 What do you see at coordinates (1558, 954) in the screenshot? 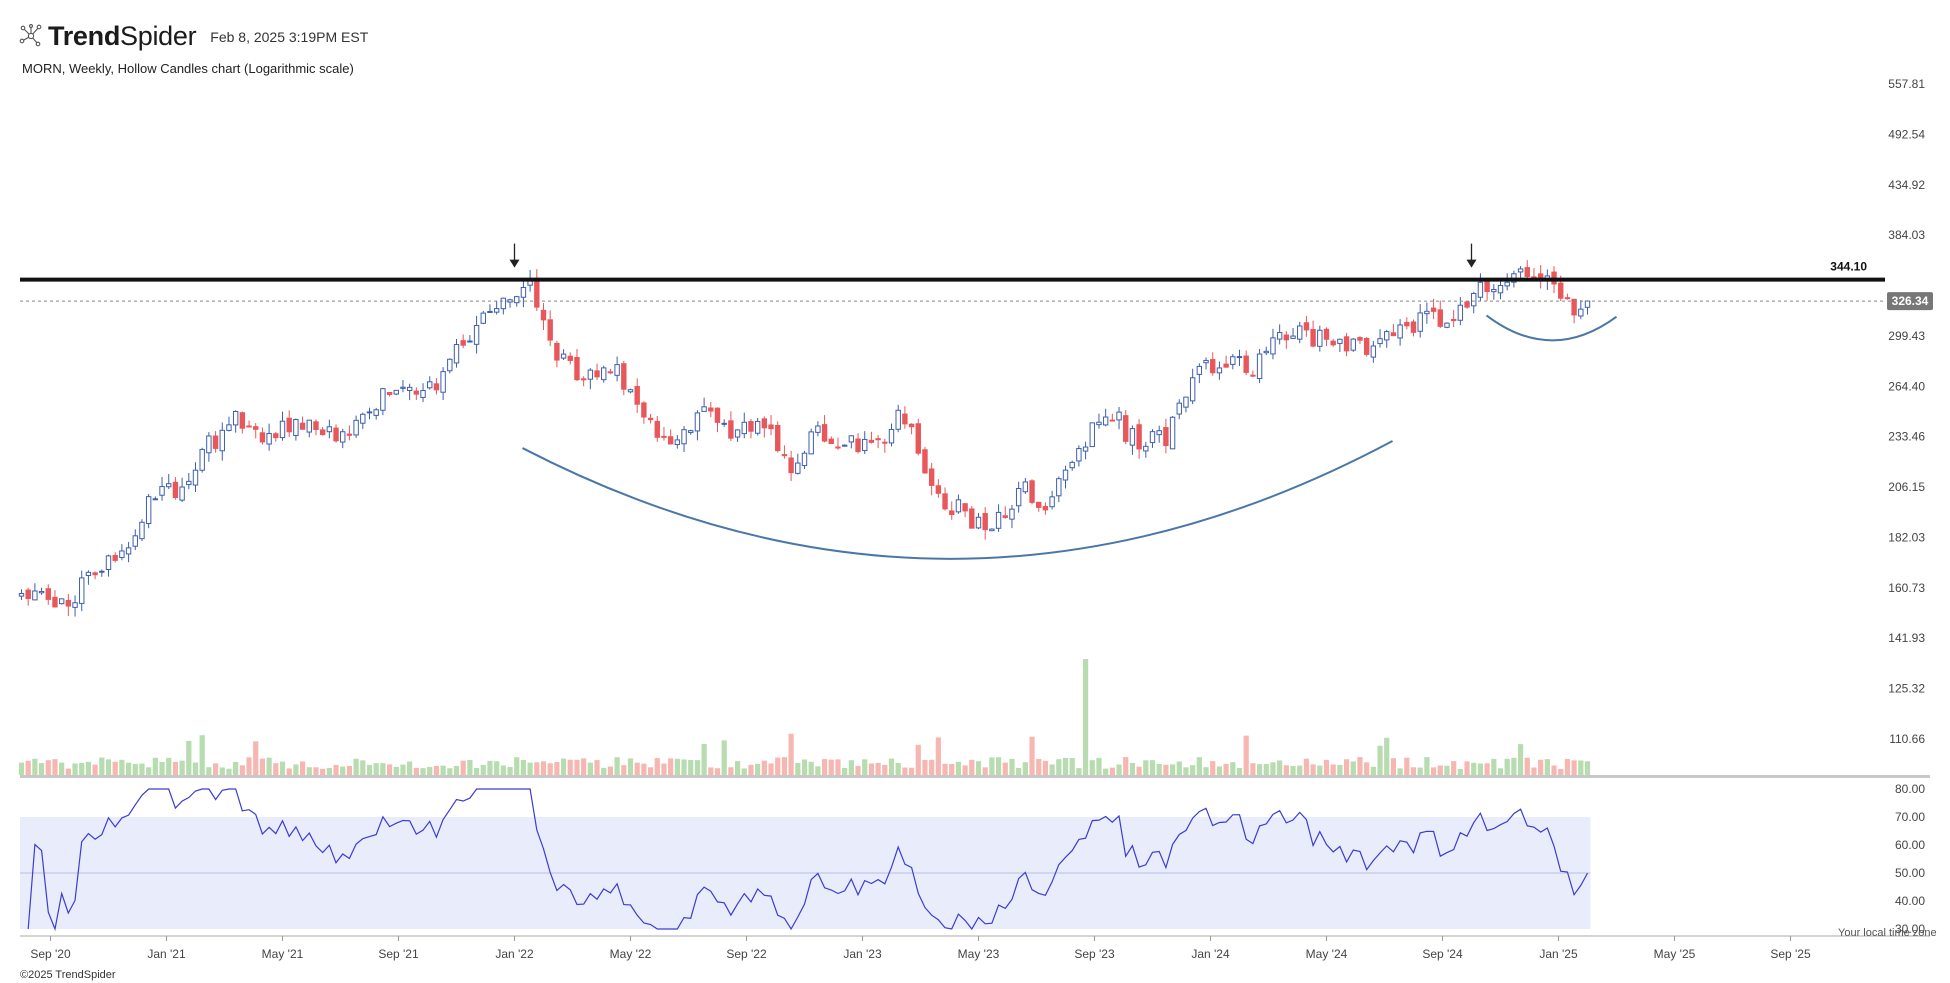
I see `x-tick-label: Jan '25` at bounding box center [1558, 954].